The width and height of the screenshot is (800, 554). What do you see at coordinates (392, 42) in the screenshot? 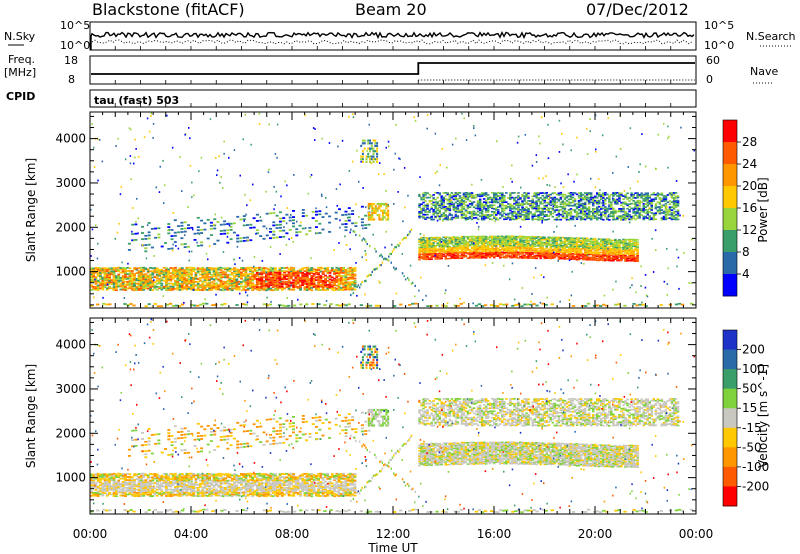
I see `nsearch-trace` at bounding box center [392, 42].